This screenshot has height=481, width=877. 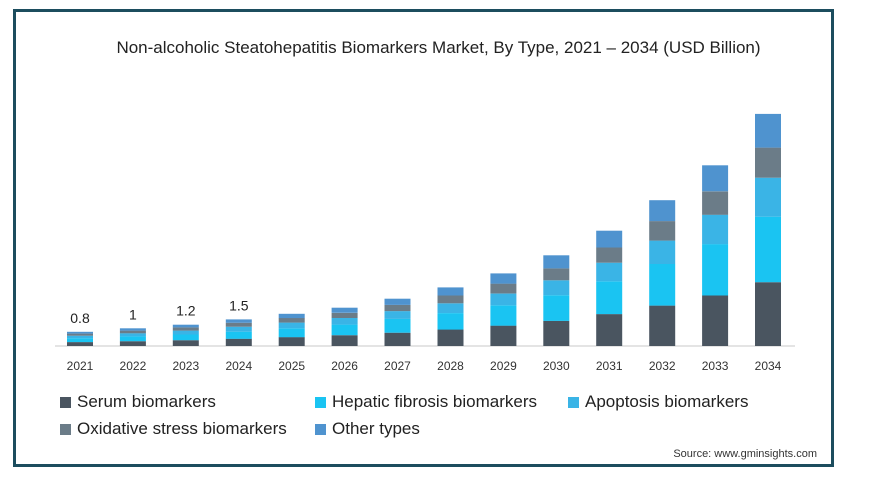 What do you see at coordinates (320, 402) in the screenshot?
I see `legend-swatch-hepatic-fibrosis` at bounding box center [320, 402].